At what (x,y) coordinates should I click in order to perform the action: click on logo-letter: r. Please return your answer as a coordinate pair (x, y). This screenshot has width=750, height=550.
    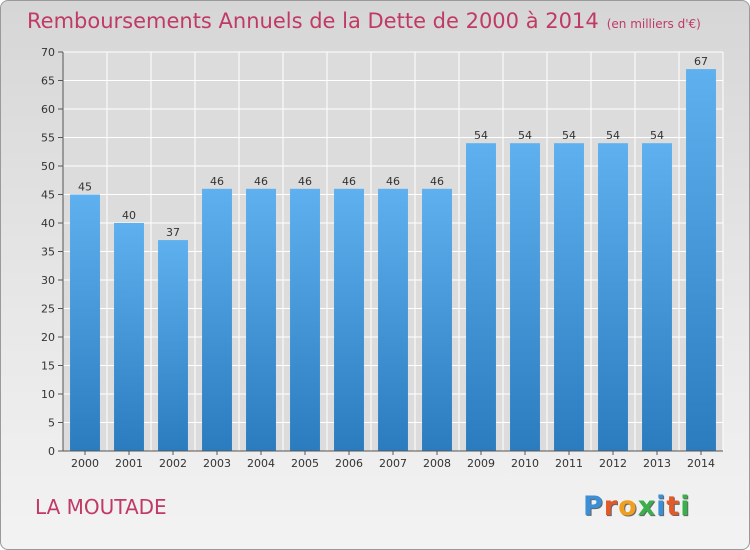
    Looking at the image, I should click on (611, 506).